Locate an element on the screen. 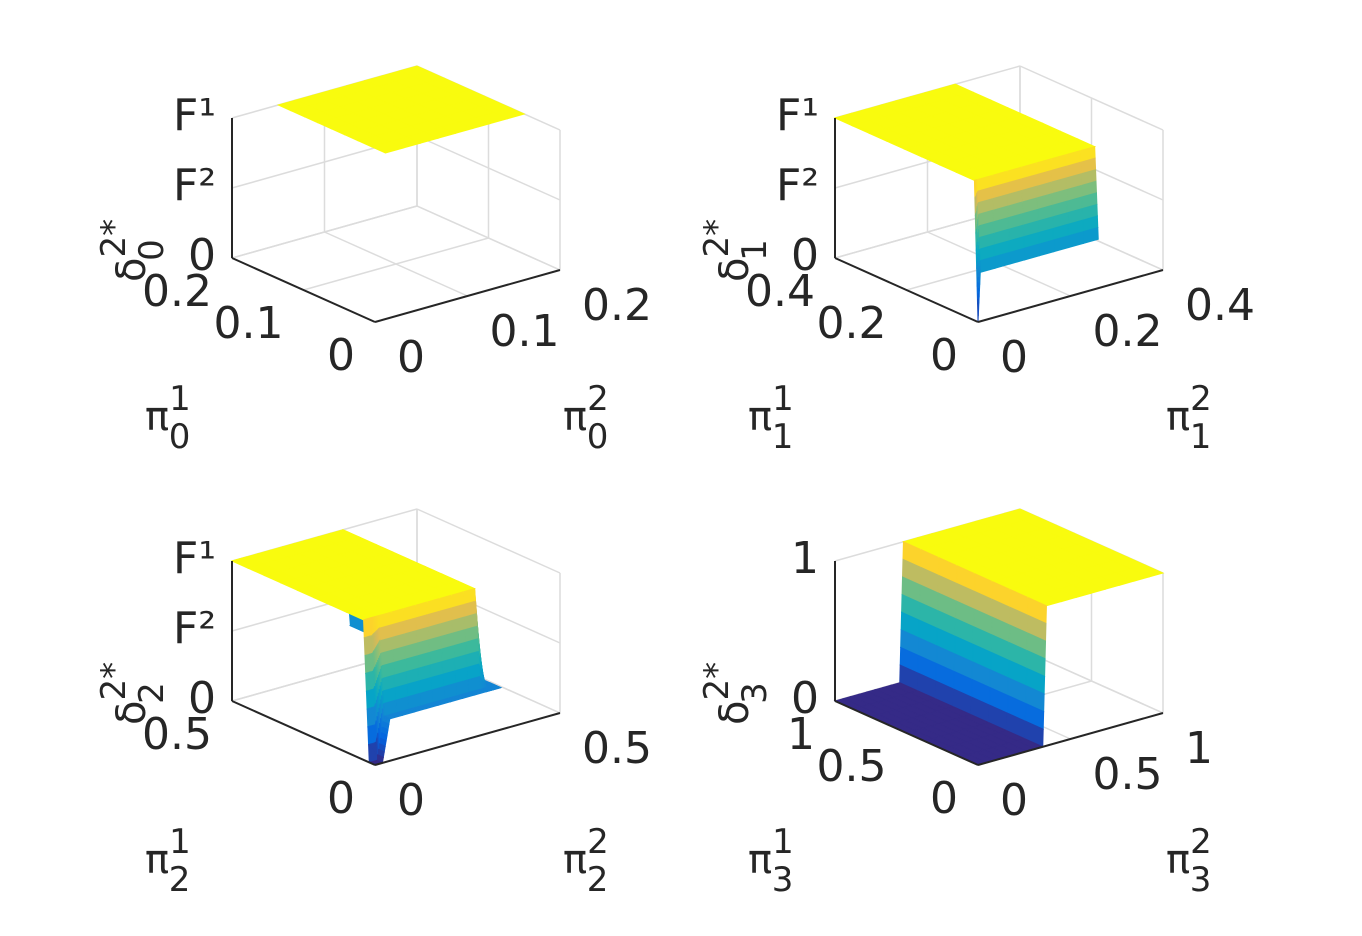 The image size is (1362, 936). x-axis-label-sub: 3 is located at coordinates (783, 880).